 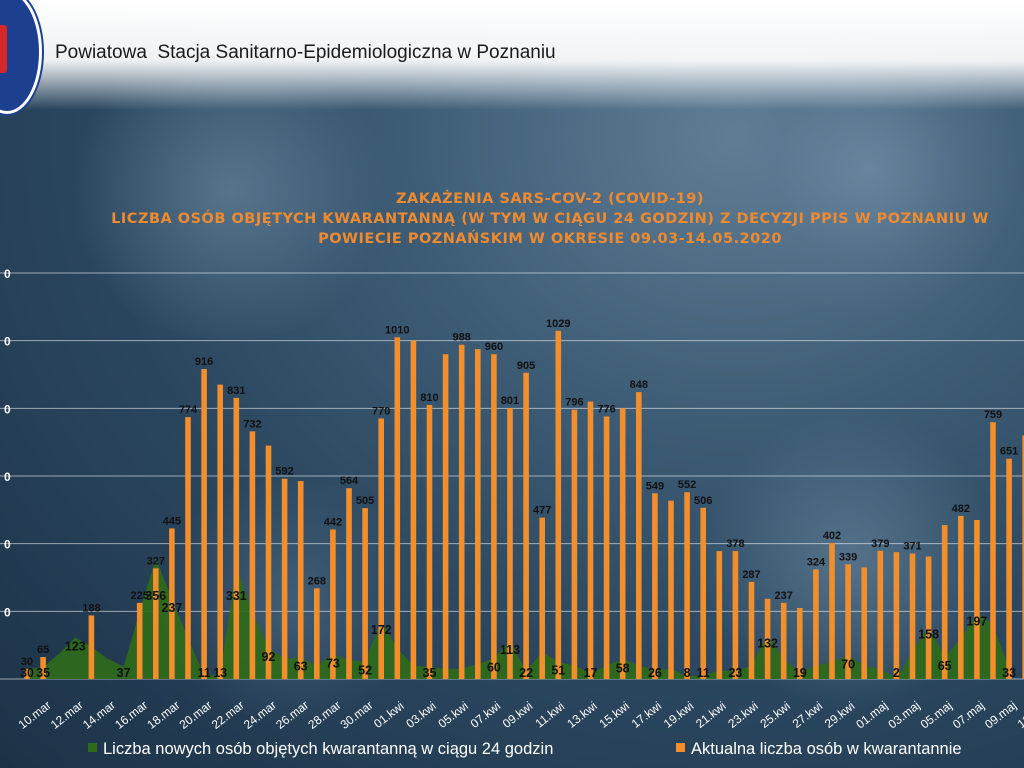 I want to click on area-value-label: 23, so click(x=735, y=673).